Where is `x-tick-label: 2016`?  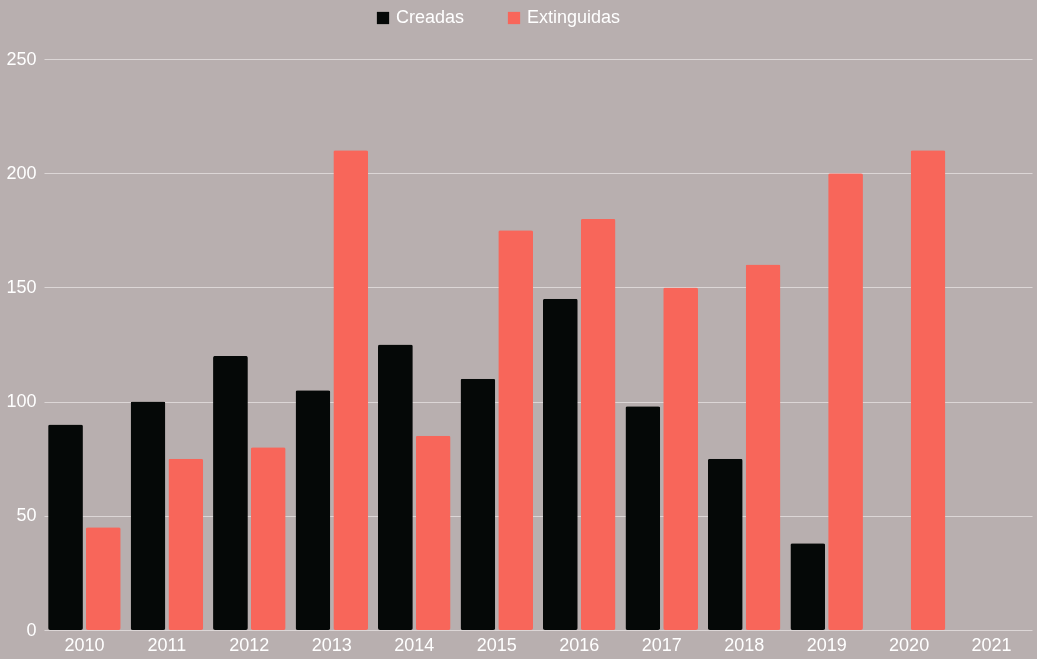 x-tick-label: 2016 is located at coordinates (579, 644).